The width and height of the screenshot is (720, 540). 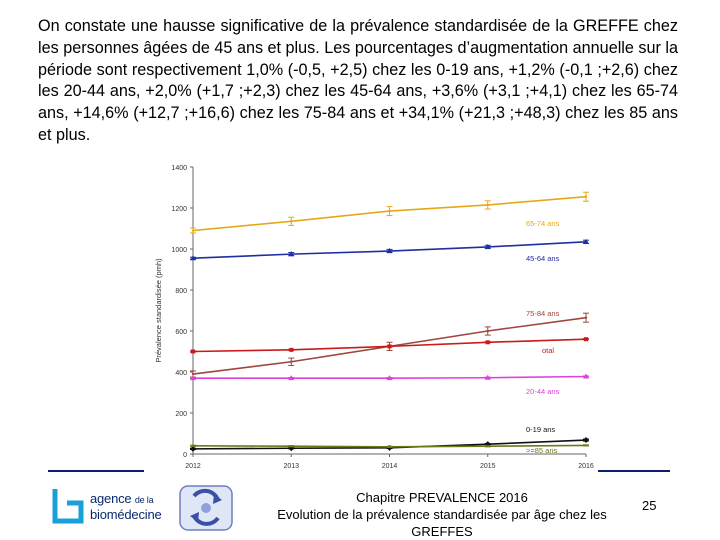 I want to click on biomedecine-logo: agence de la biomédecine, so click(x=114, y=507).